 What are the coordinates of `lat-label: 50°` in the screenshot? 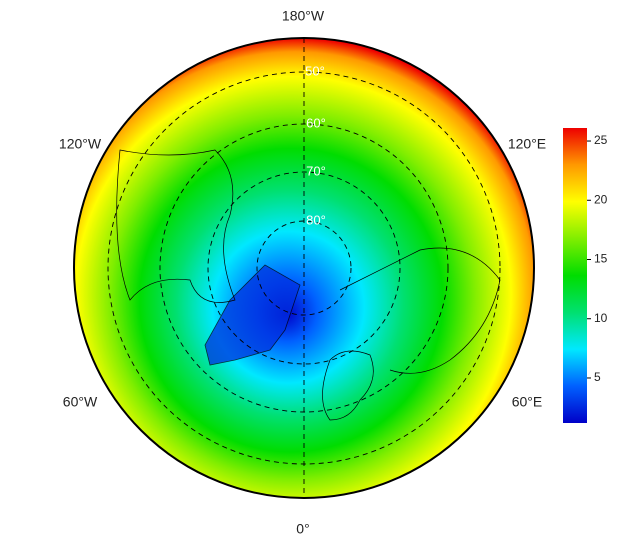 It's located at (315, 70).